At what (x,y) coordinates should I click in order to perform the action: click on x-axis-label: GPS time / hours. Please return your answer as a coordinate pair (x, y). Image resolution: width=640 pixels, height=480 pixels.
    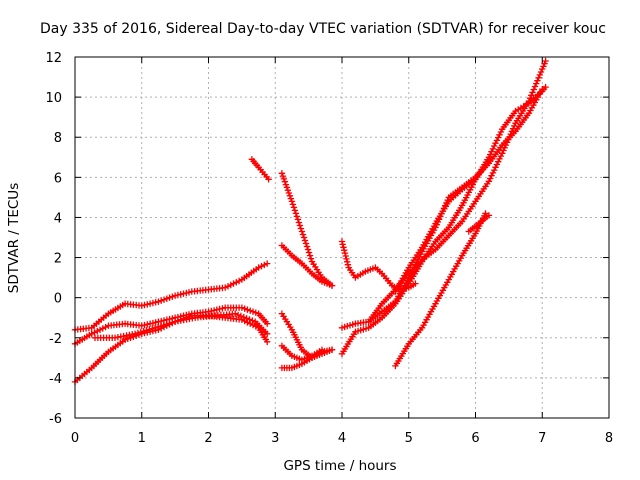
    Looking at the image, I should click on (339, 466).